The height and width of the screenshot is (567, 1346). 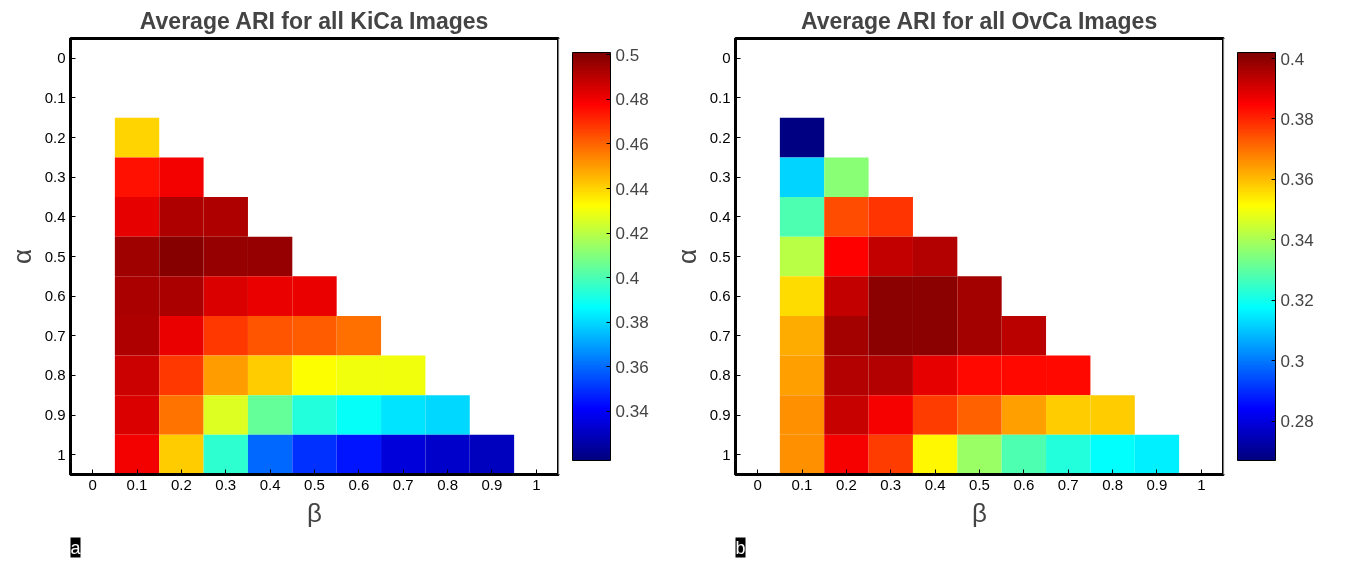 What do you see at coordinates (314, 20) in the screenshot?
I see `chart-title: Average ARI for all KiCa Images` at bounding box center [314, 20].